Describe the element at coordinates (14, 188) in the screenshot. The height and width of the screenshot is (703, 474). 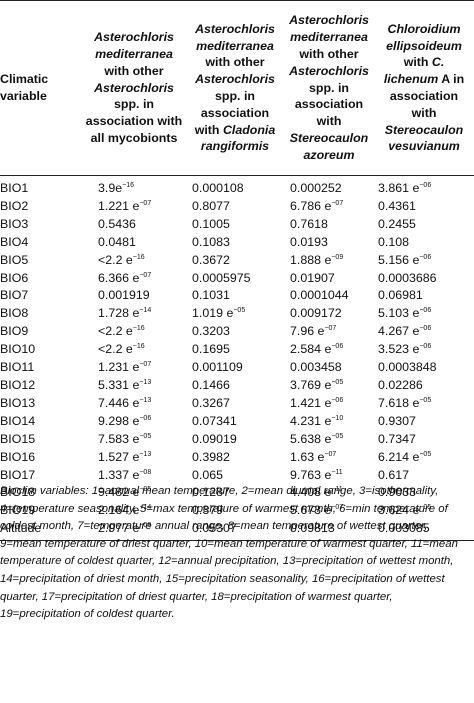
I see `variable-name: BIO1` at that location.